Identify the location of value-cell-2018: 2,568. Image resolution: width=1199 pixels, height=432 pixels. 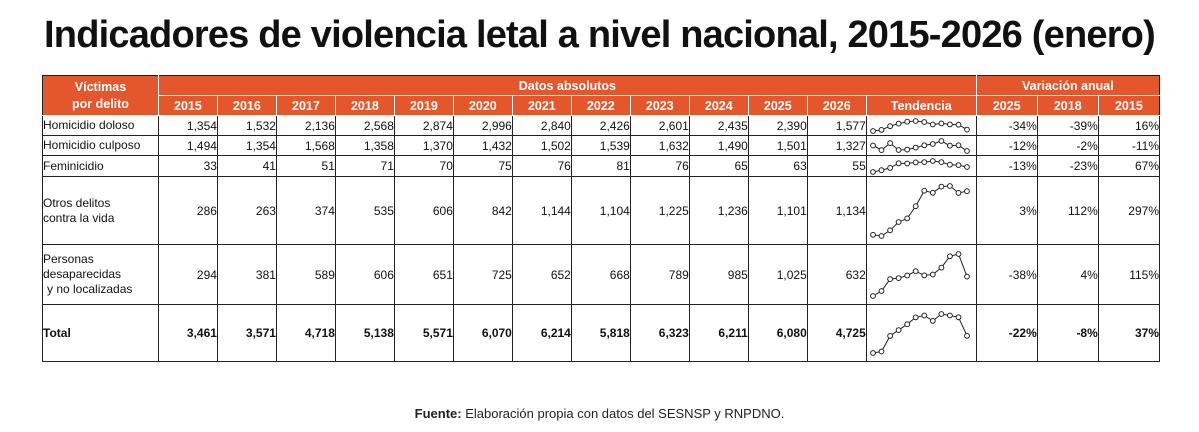
(364, 125).